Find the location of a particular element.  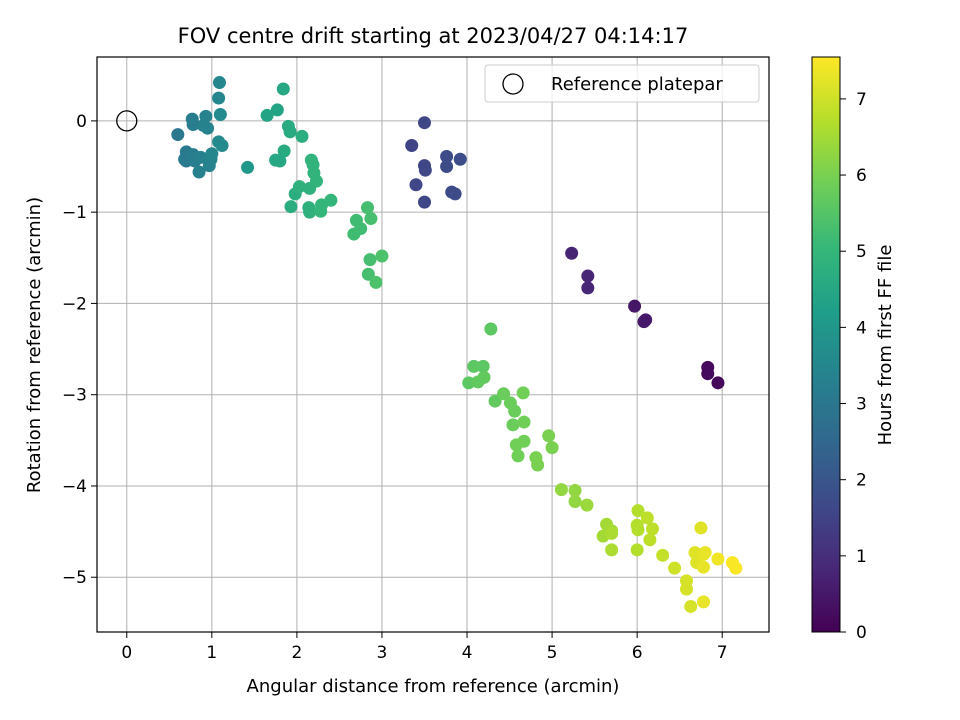

reference-marker is located at coordinates (127, 121).